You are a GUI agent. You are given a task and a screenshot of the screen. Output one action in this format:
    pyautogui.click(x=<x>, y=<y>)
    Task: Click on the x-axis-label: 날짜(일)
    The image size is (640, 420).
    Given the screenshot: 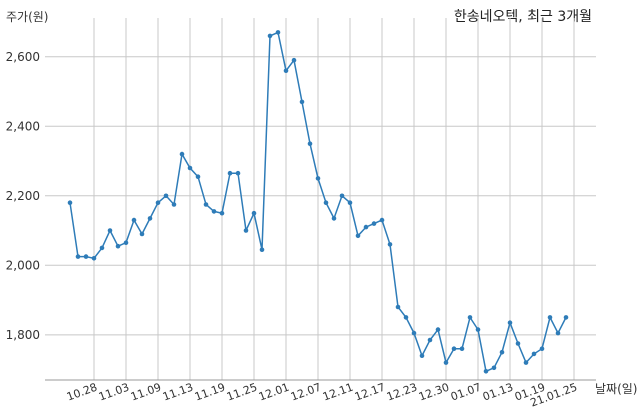 What is the action you would take?
    pyautogui.click(x=616, y=389)
    